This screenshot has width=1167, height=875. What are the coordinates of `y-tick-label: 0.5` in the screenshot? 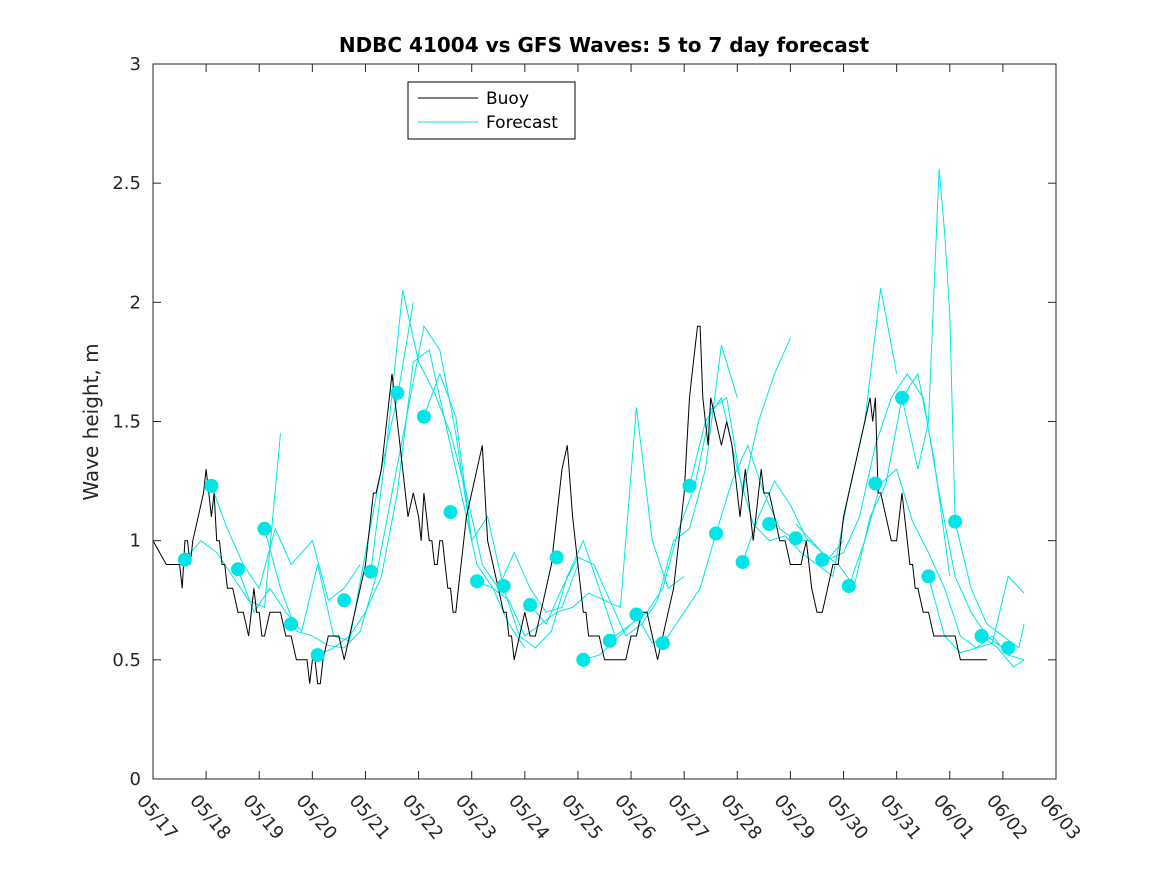 It's located at (126, 660).